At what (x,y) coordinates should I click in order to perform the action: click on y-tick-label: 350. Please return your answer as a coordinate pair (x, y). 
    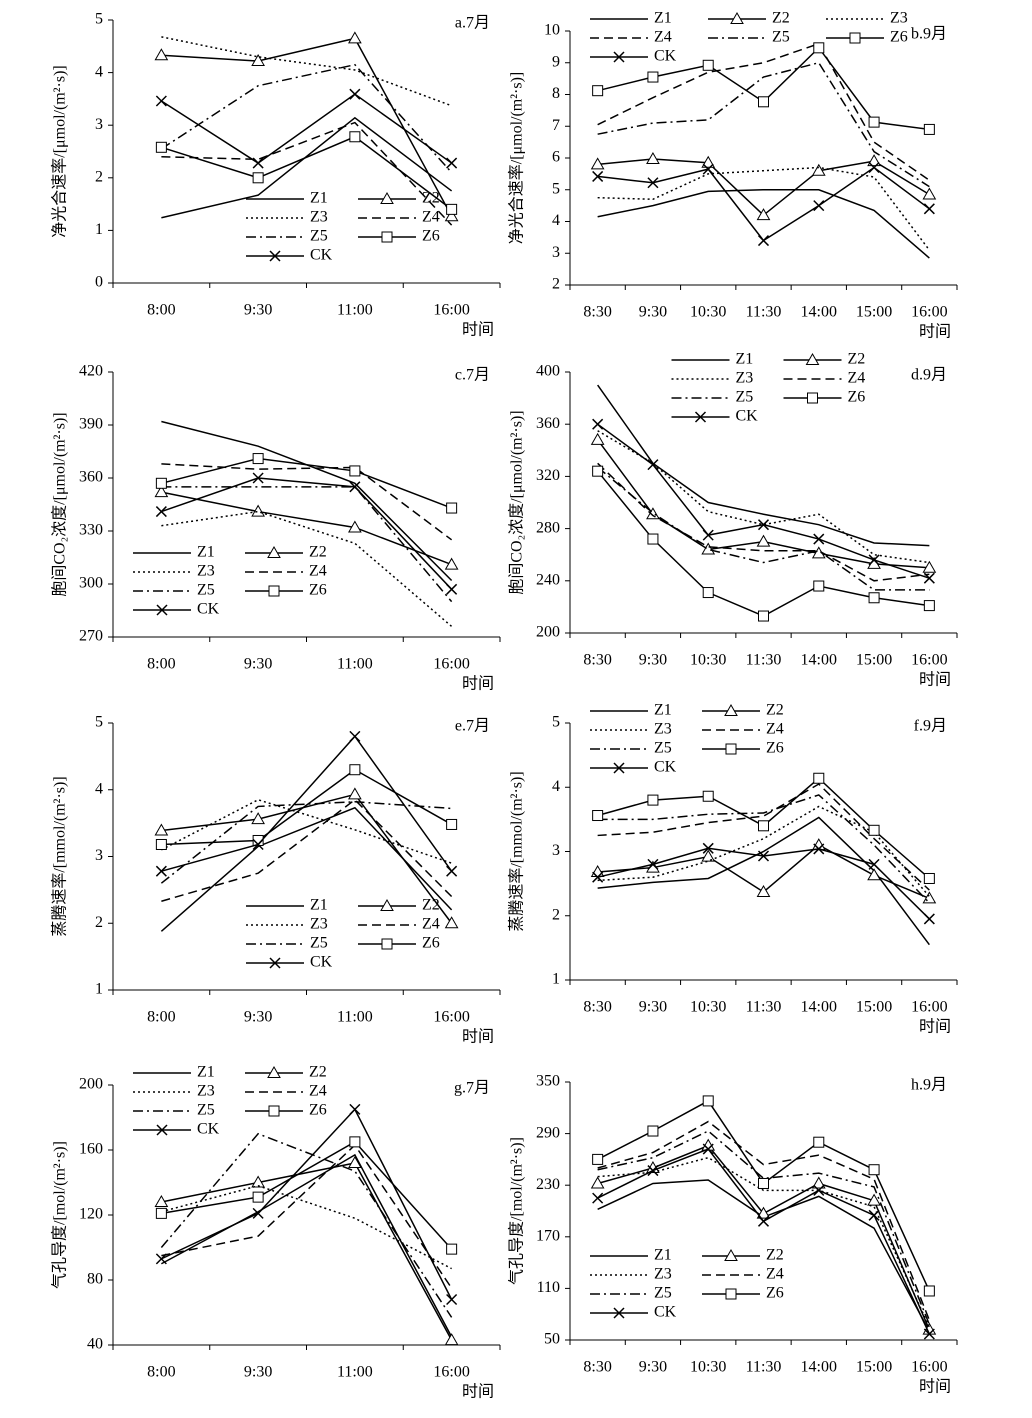
    Looking at the image, I should click on (548, 1081).